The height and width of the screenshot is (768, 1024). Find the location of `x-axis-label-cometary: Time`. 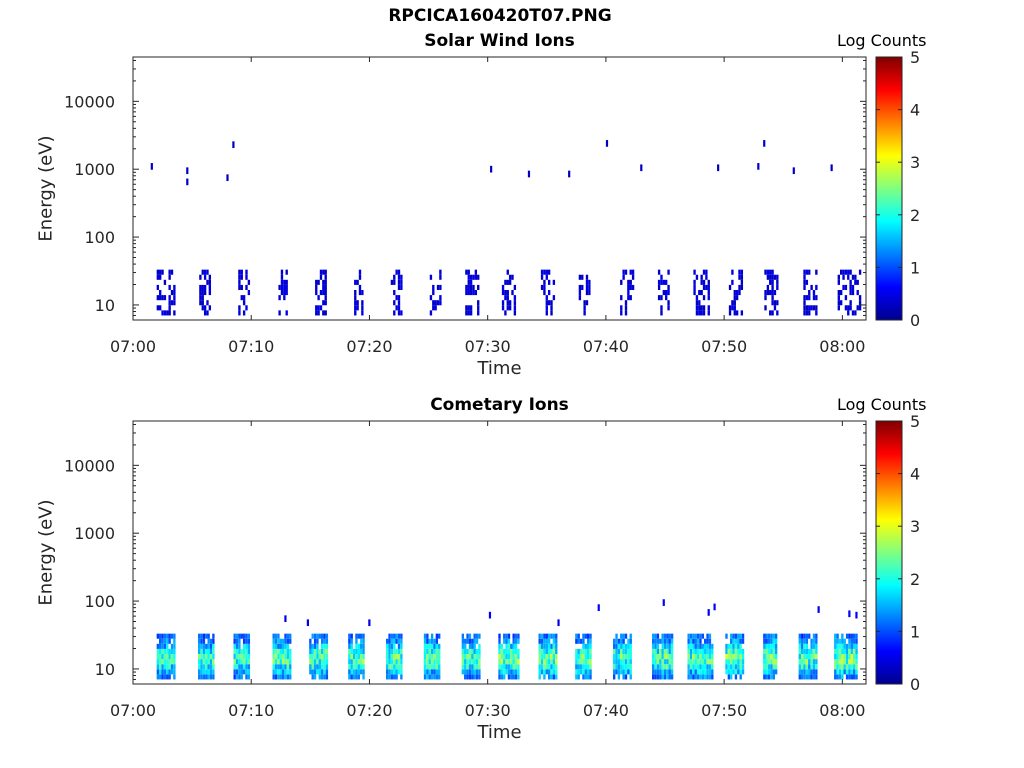

x-axis-label-cometary: Time is located at coordinates (499, 732).